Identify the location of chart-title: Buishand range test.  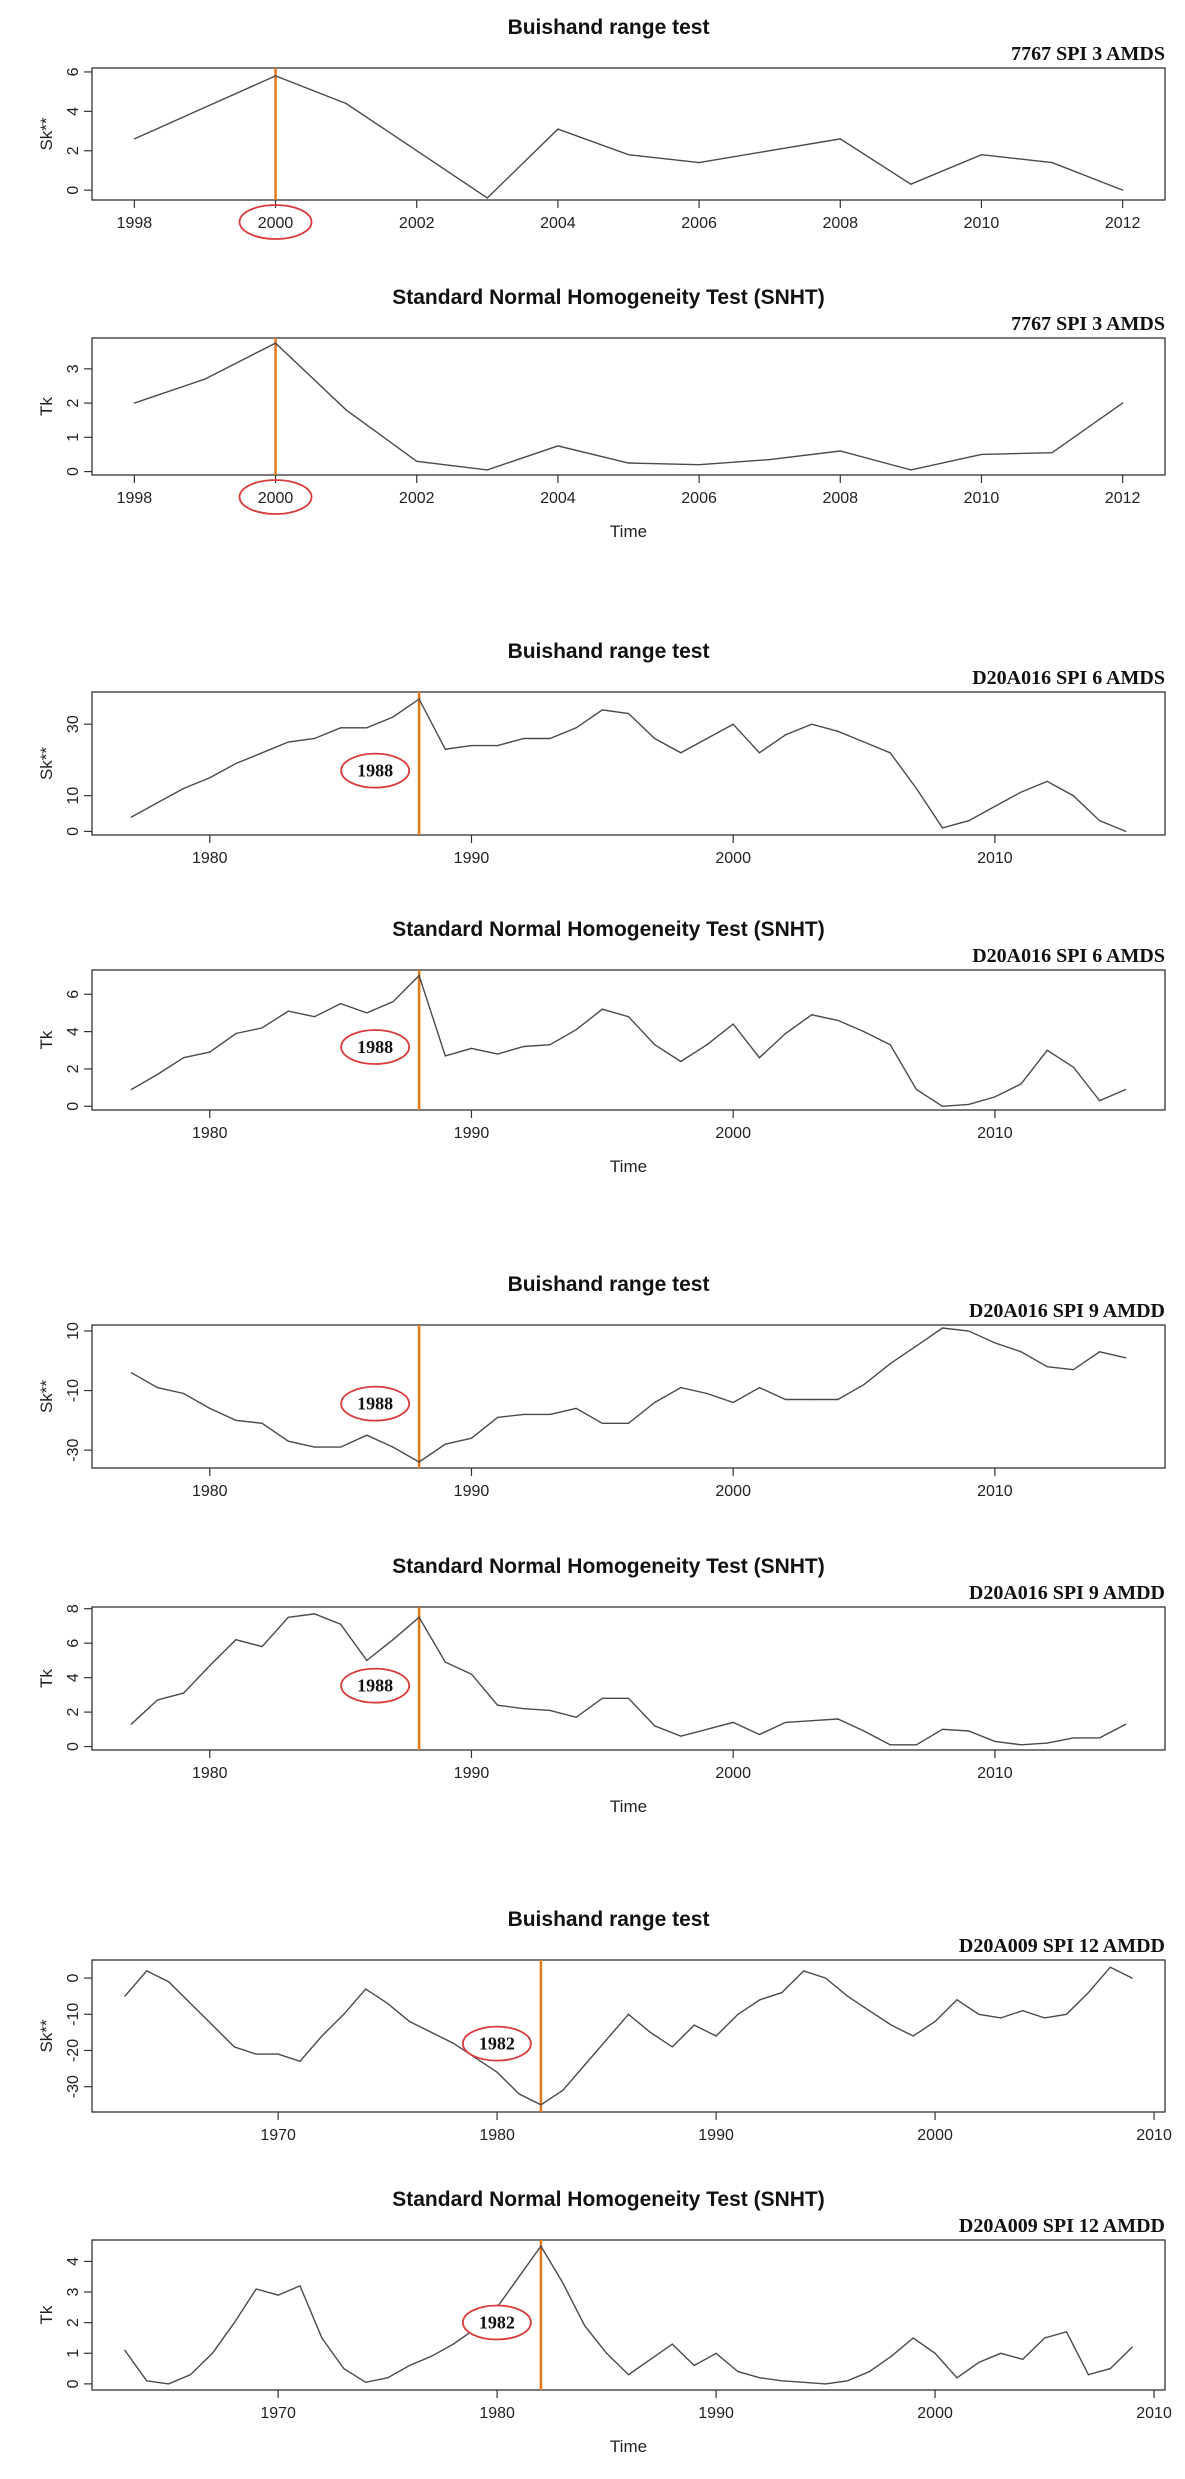
(609, 1284).